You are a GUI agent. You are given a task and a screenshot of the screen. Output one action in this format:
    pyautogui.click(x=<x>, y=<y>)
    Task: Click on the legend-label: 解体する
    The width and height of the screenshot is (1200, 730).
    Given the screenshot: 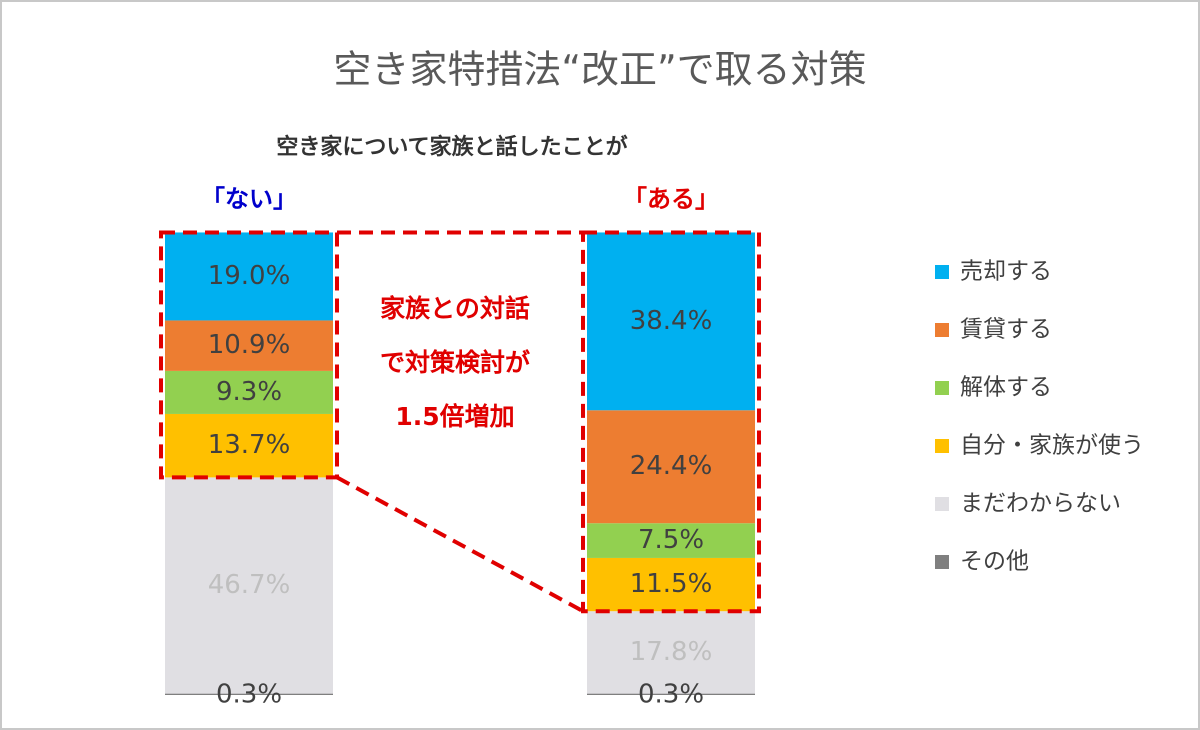 What is the action you would take?
    pyautogui.click(x=1006, y=388)
    